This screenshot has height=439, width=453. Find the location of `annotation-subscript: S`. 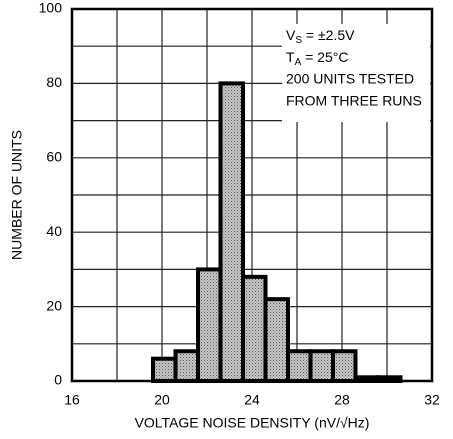

annotation-subscript: S is located at coordinates (298, 40).